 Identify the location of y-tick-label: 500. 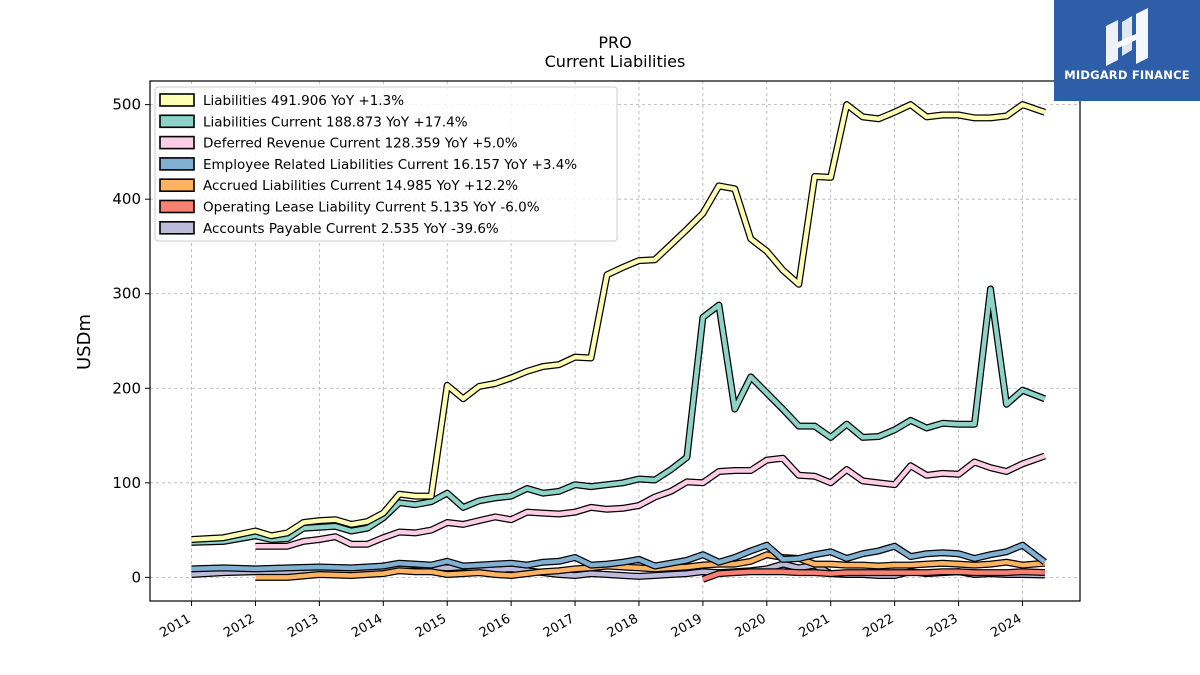
(126, 105).